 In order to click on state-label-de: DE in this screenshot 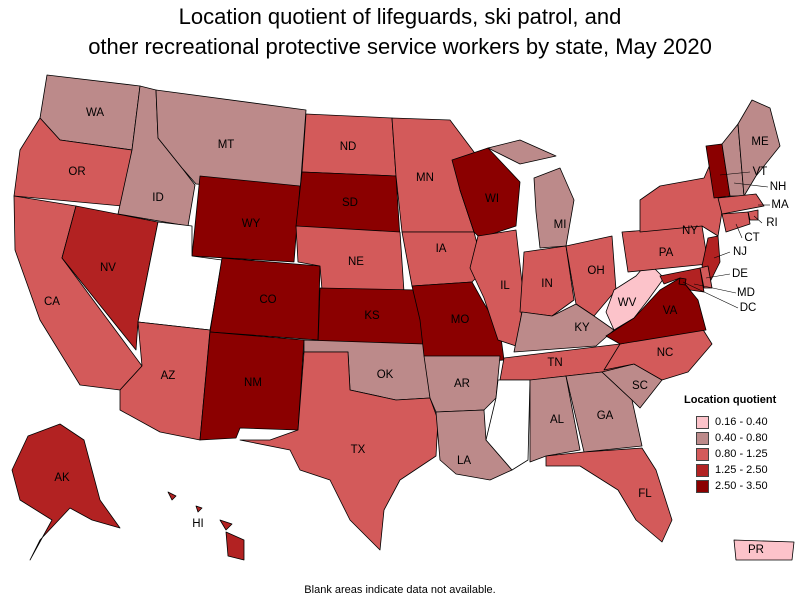, I will do `click(740, 274)`.